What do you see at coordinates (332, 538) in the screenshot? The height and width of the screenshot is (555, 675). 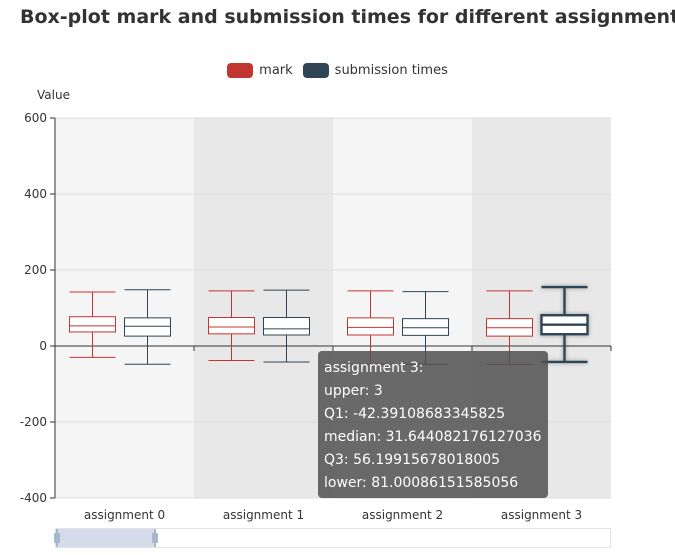 I see `datazoom-slider` at bounding box center [332, 538].